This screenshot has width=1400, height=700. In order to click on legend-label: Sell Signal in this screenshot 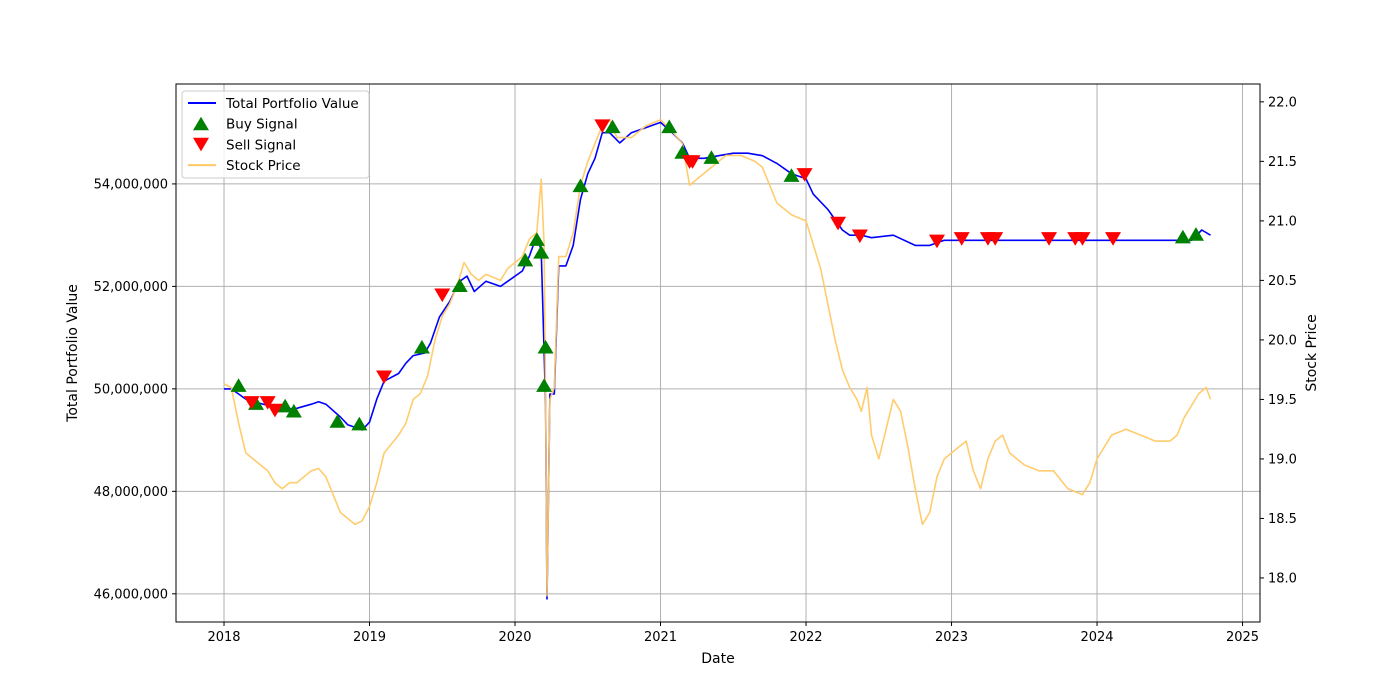, I will do `click(261, 145)`.